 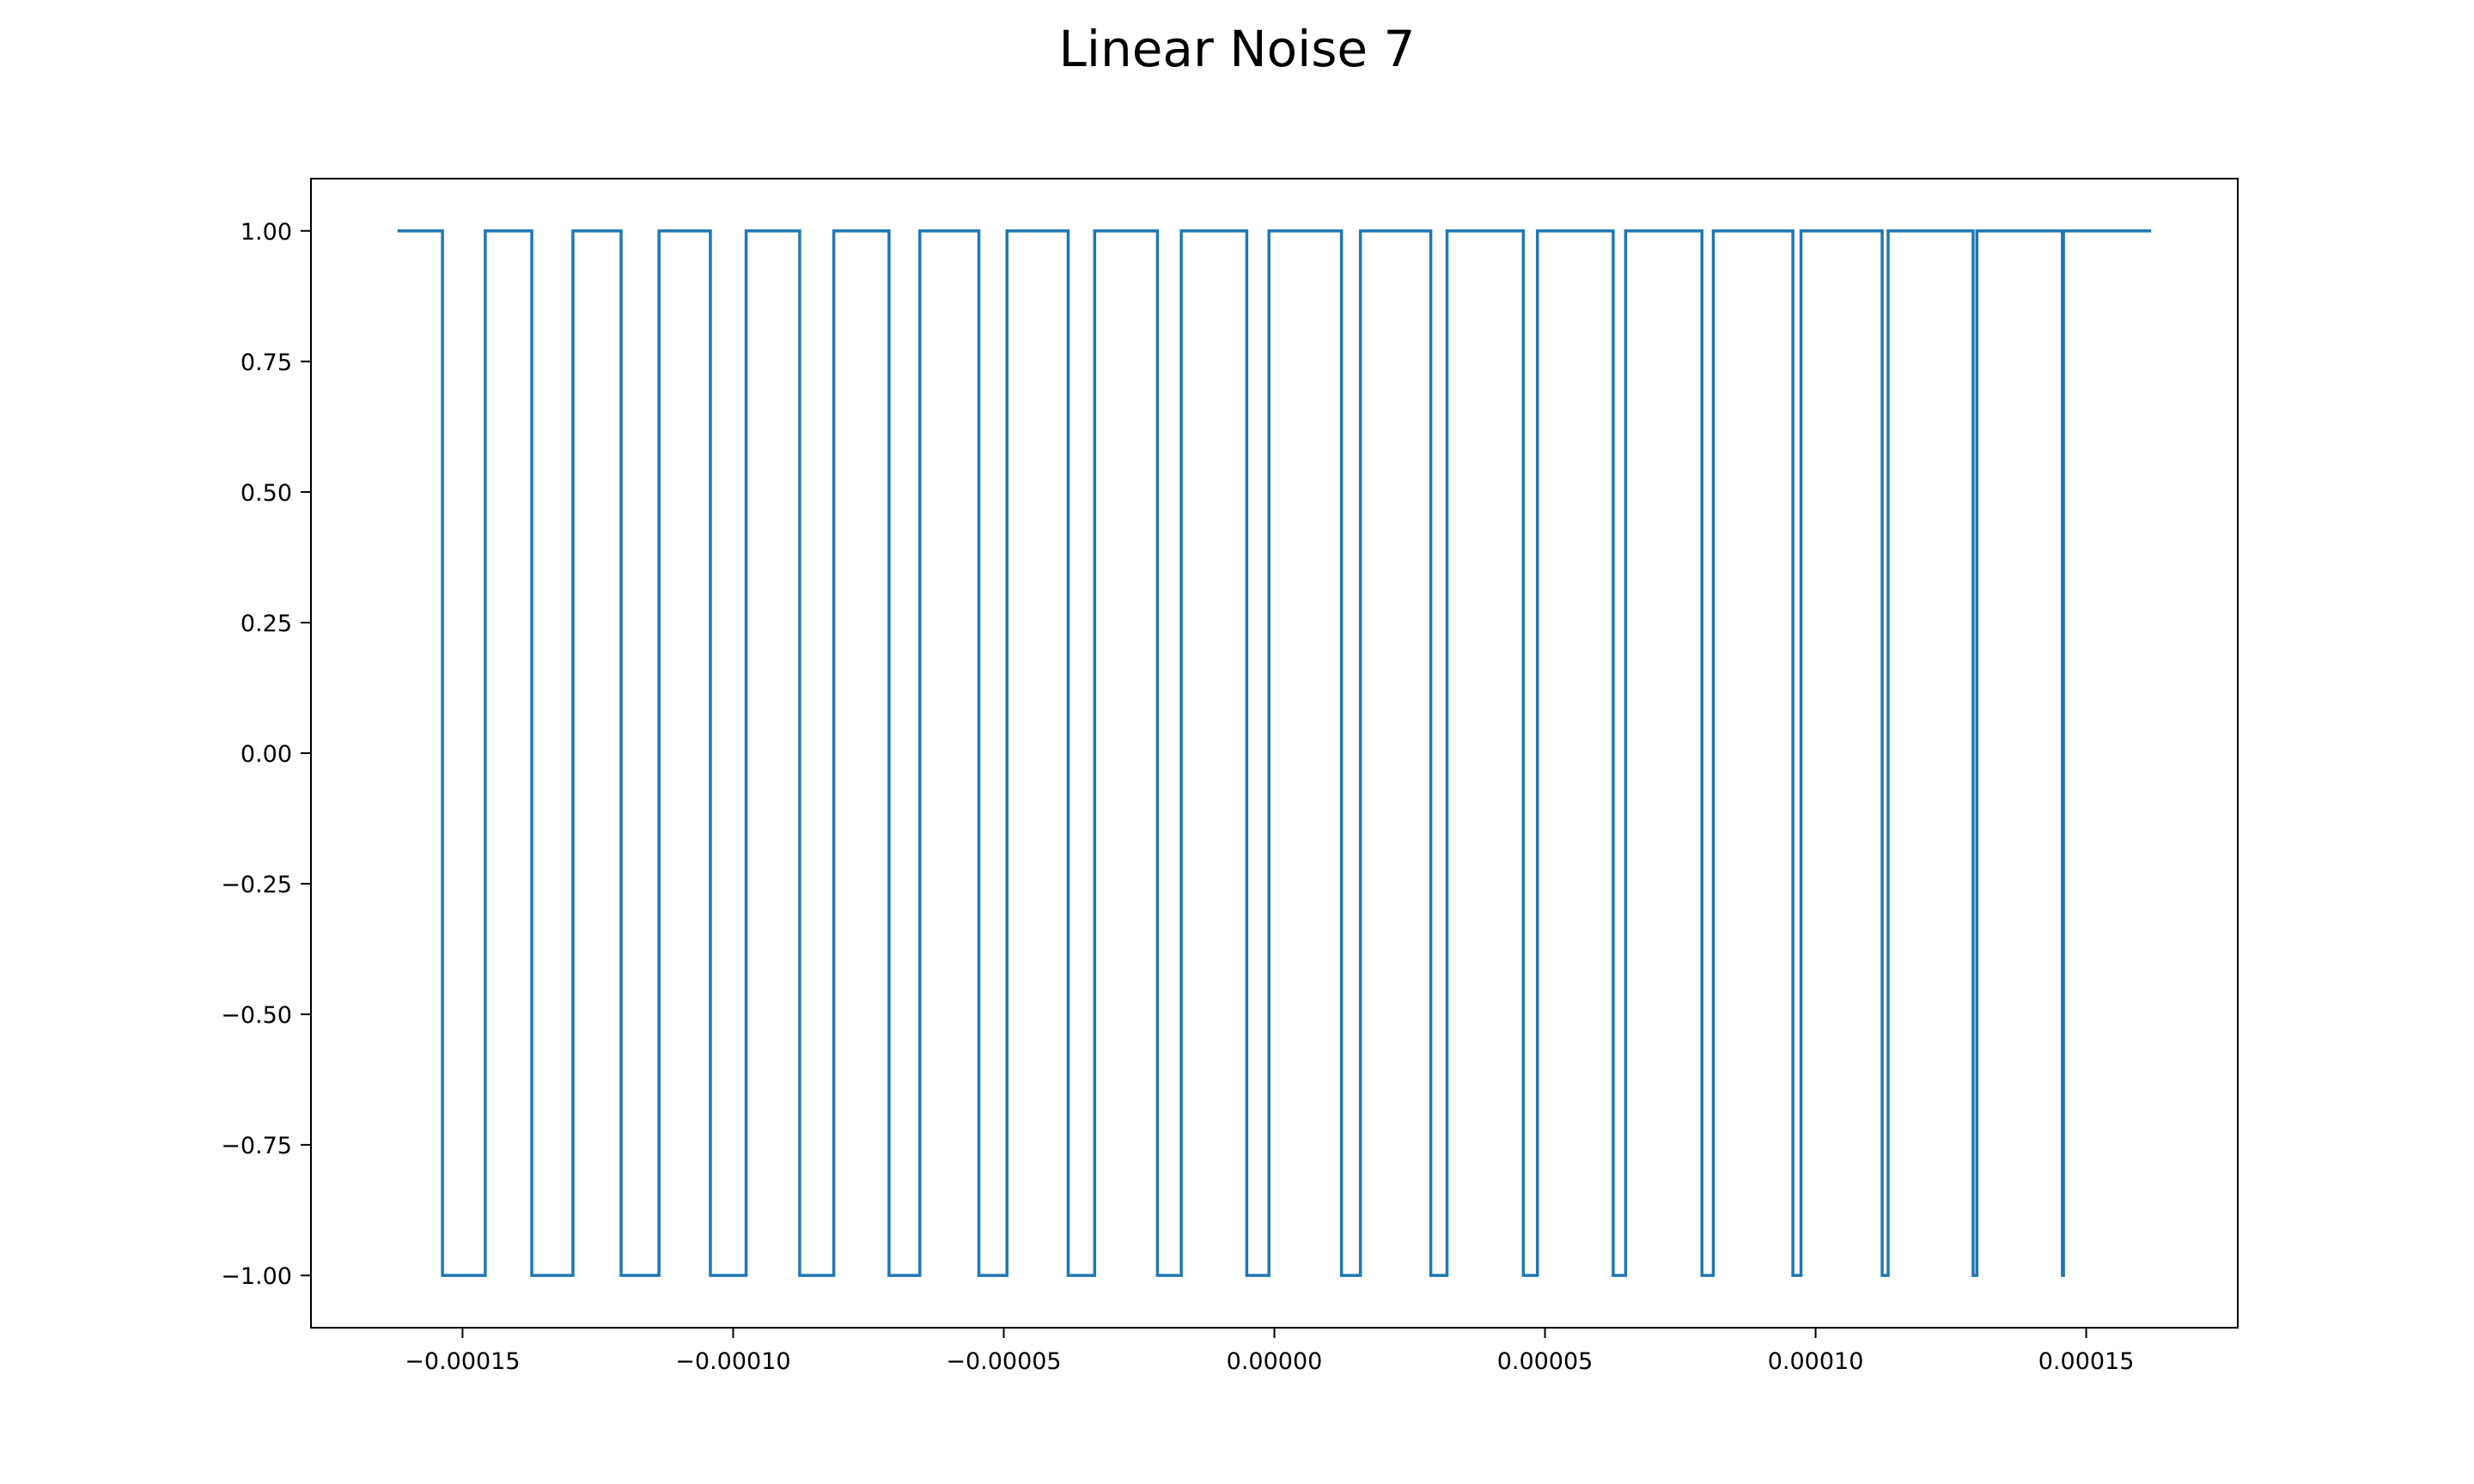 I want to click on chart-title: Linear Noise 7, so click(x=1237, y=49).